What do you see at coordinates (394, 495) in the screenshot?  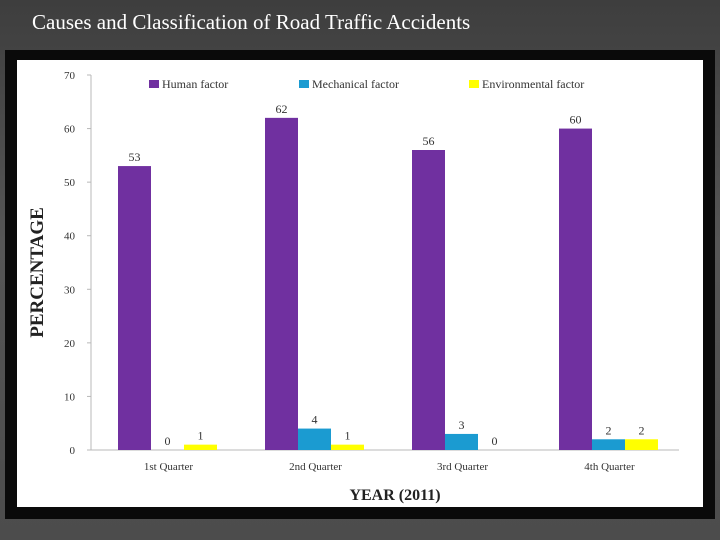 I see `x-axis-title: YEAR (2011)` at bounding box center [394, 495].